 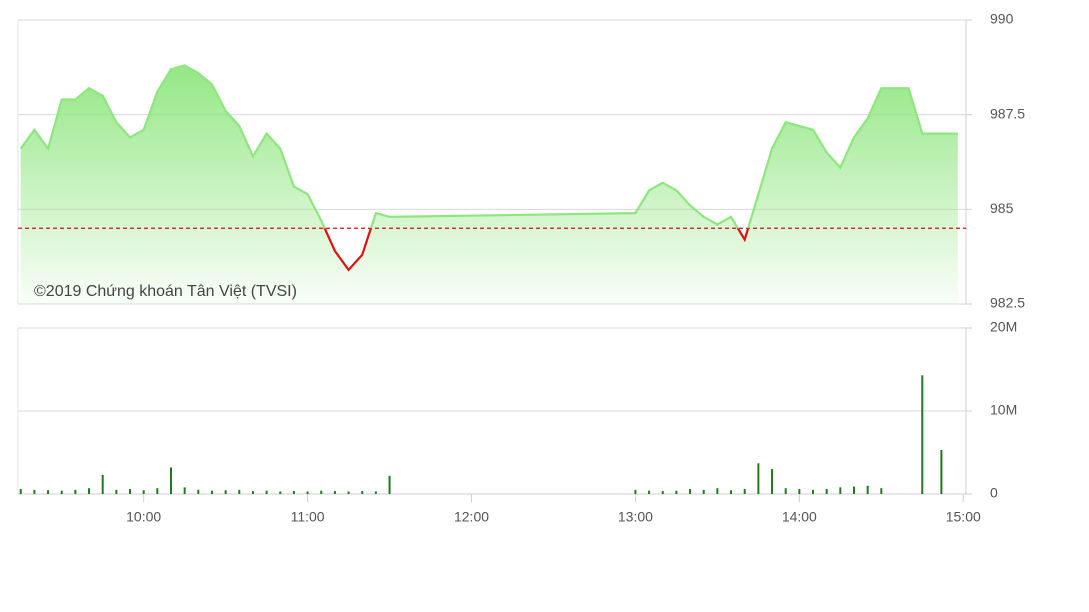 I want to click on x-tick-label: 14:00, so click(x=799, y=517).